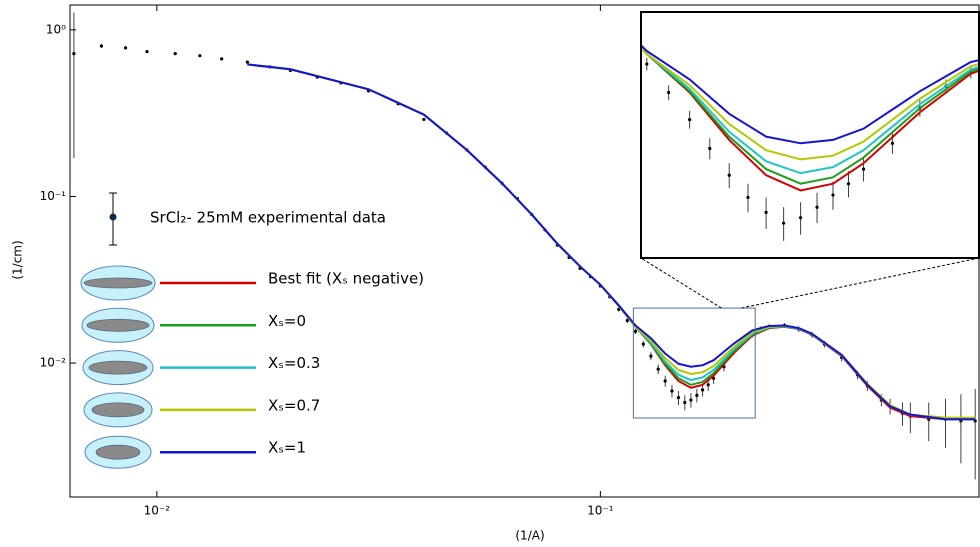 Image resolution: width=980 pixels, height=547 pixels. What do you see at coordinates (294, 405) in the screenshot?
I see `legend-label: Xₛ=0.7` at bounding box center [294, 405].